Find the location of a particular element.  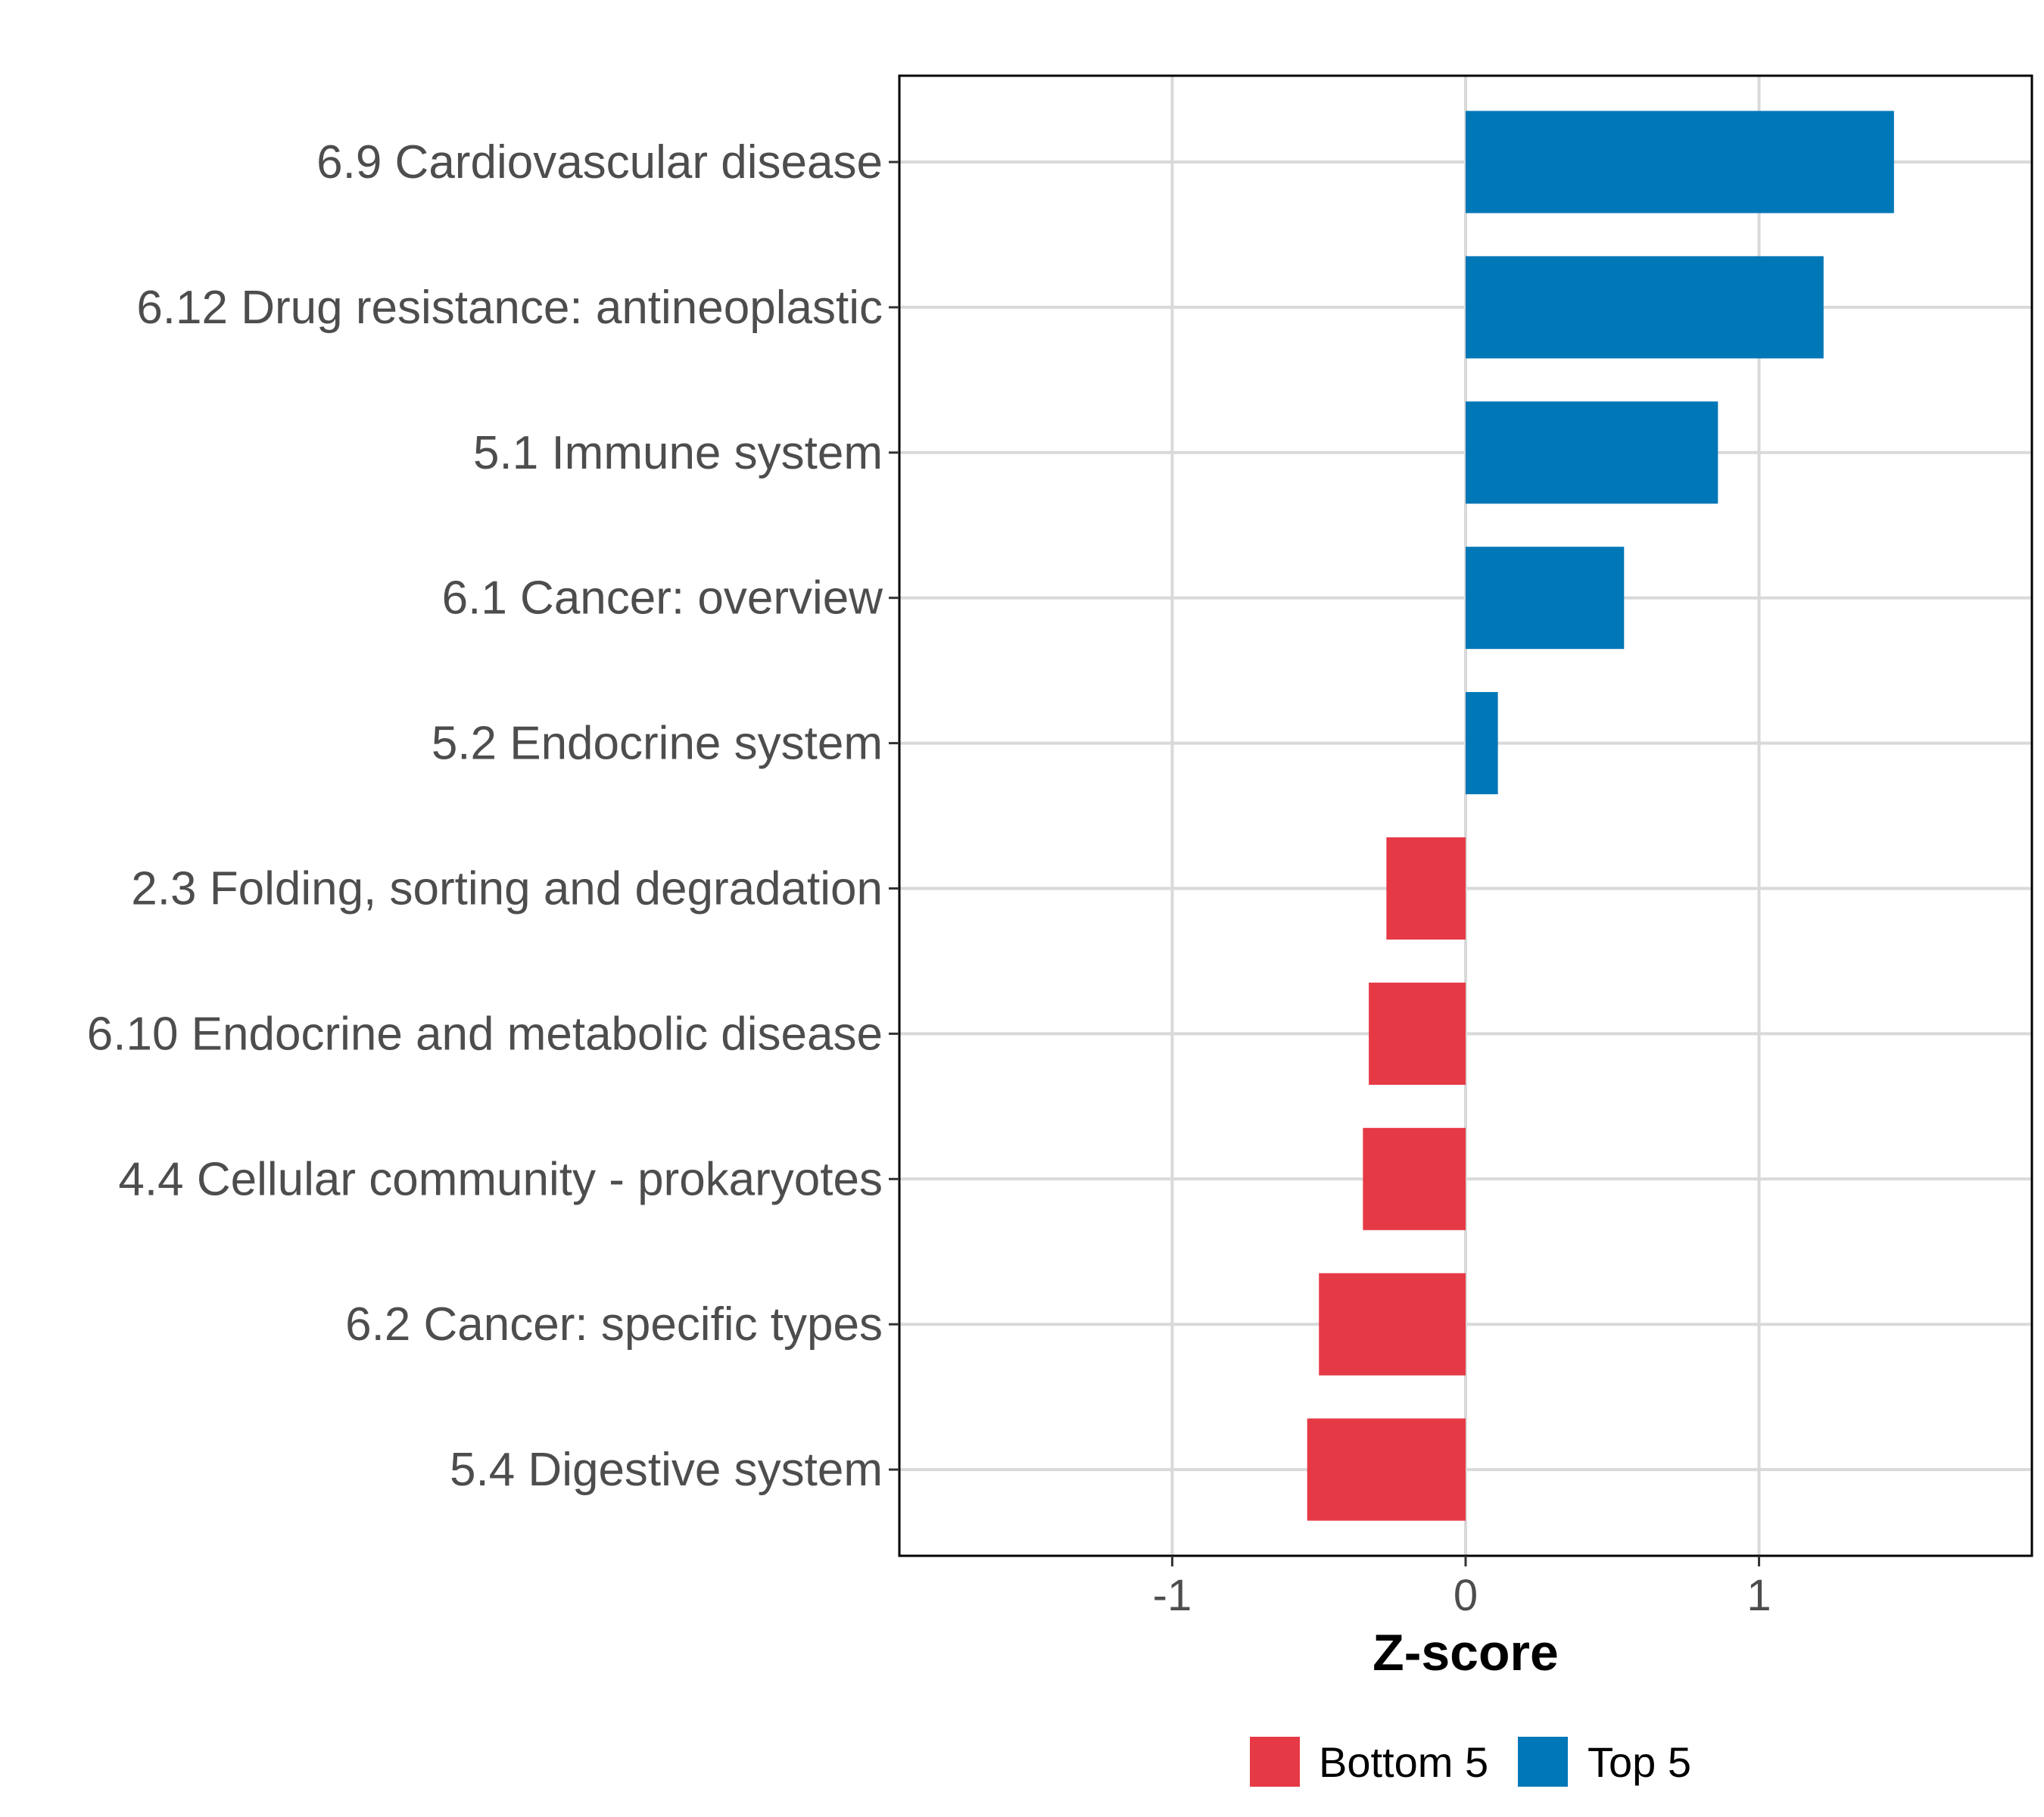

y-tick-label: 5.4 Digestive system is located at coordinates (666, 1470).